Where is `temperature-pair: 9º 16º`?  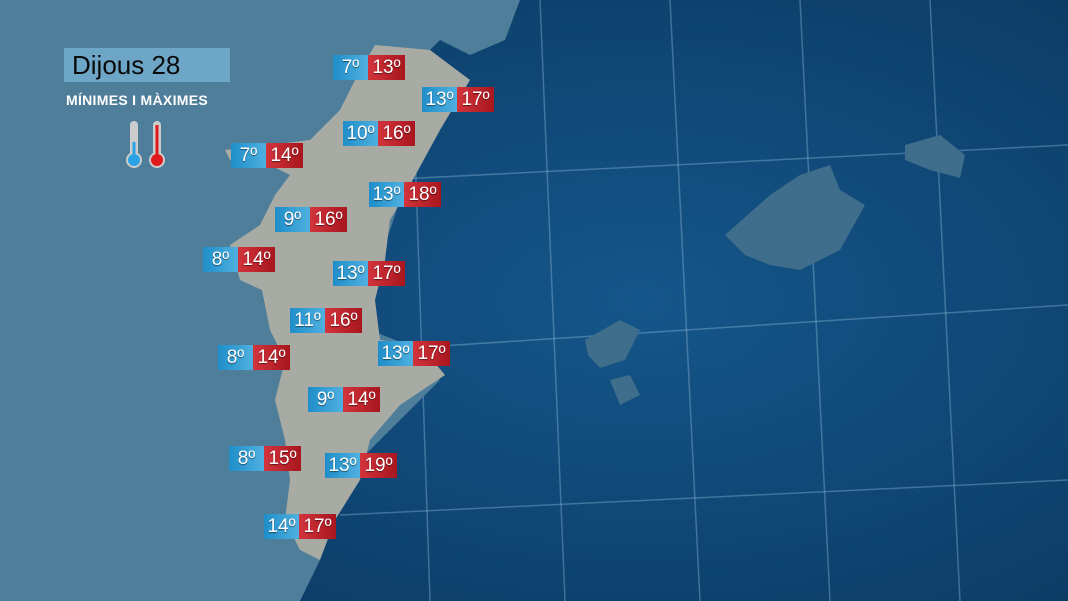 temperature-pair: 9º 16º is located at coordinates (311, 219).